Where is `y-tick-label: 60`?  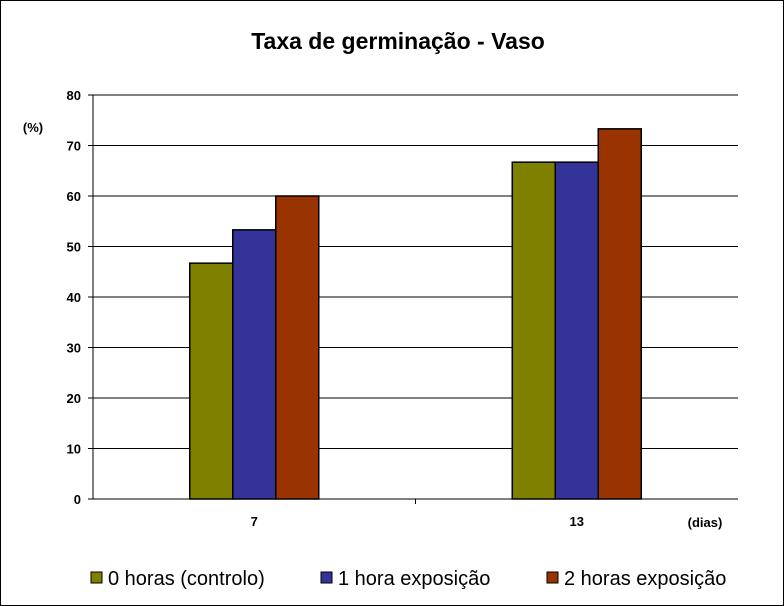 y-tick-label: 60 is located at coordinates (74, 196).